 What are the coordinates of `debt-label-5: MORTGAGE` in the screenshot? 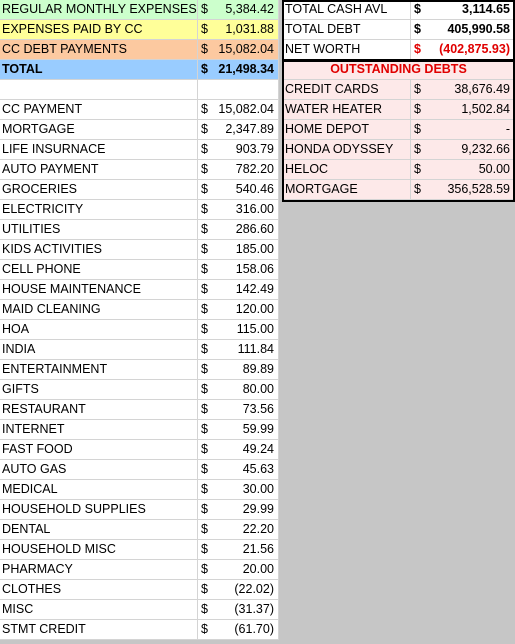 It's located at (347, 190).